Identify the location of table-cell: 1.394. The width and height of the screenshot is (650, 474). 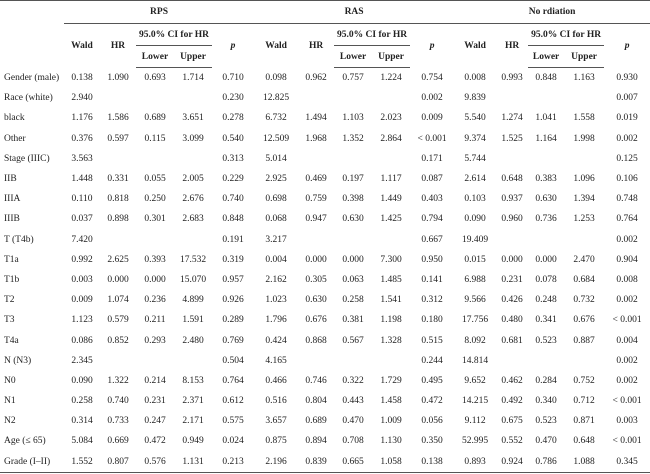
(584, 199).